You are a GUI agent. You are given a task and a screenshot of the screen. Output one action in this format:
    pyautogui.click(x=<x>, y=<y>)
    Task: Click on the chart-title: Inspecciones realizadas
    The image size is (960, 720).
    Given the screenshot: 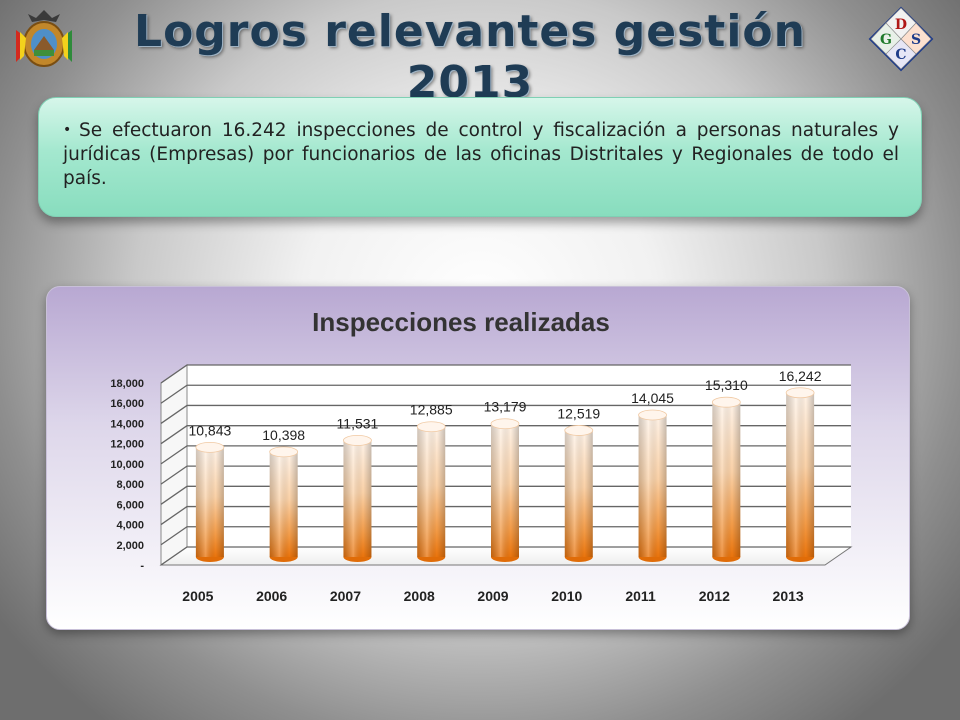 What is the action you would take?
    pyautogui.click(x=461, y=322)
    